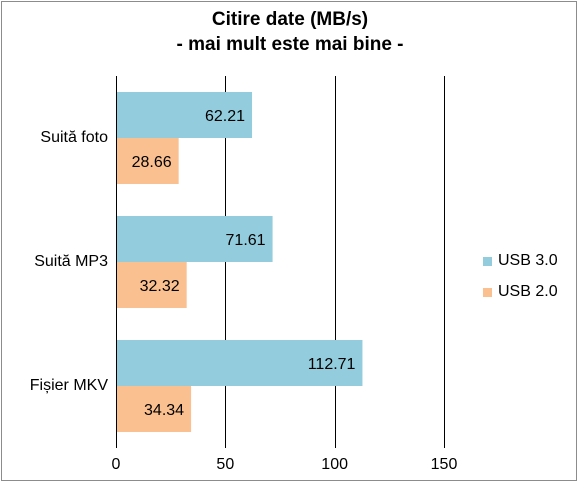 The image size is (580, 484). I want to click on x-tick-label-50: 50, so click(225, 464).